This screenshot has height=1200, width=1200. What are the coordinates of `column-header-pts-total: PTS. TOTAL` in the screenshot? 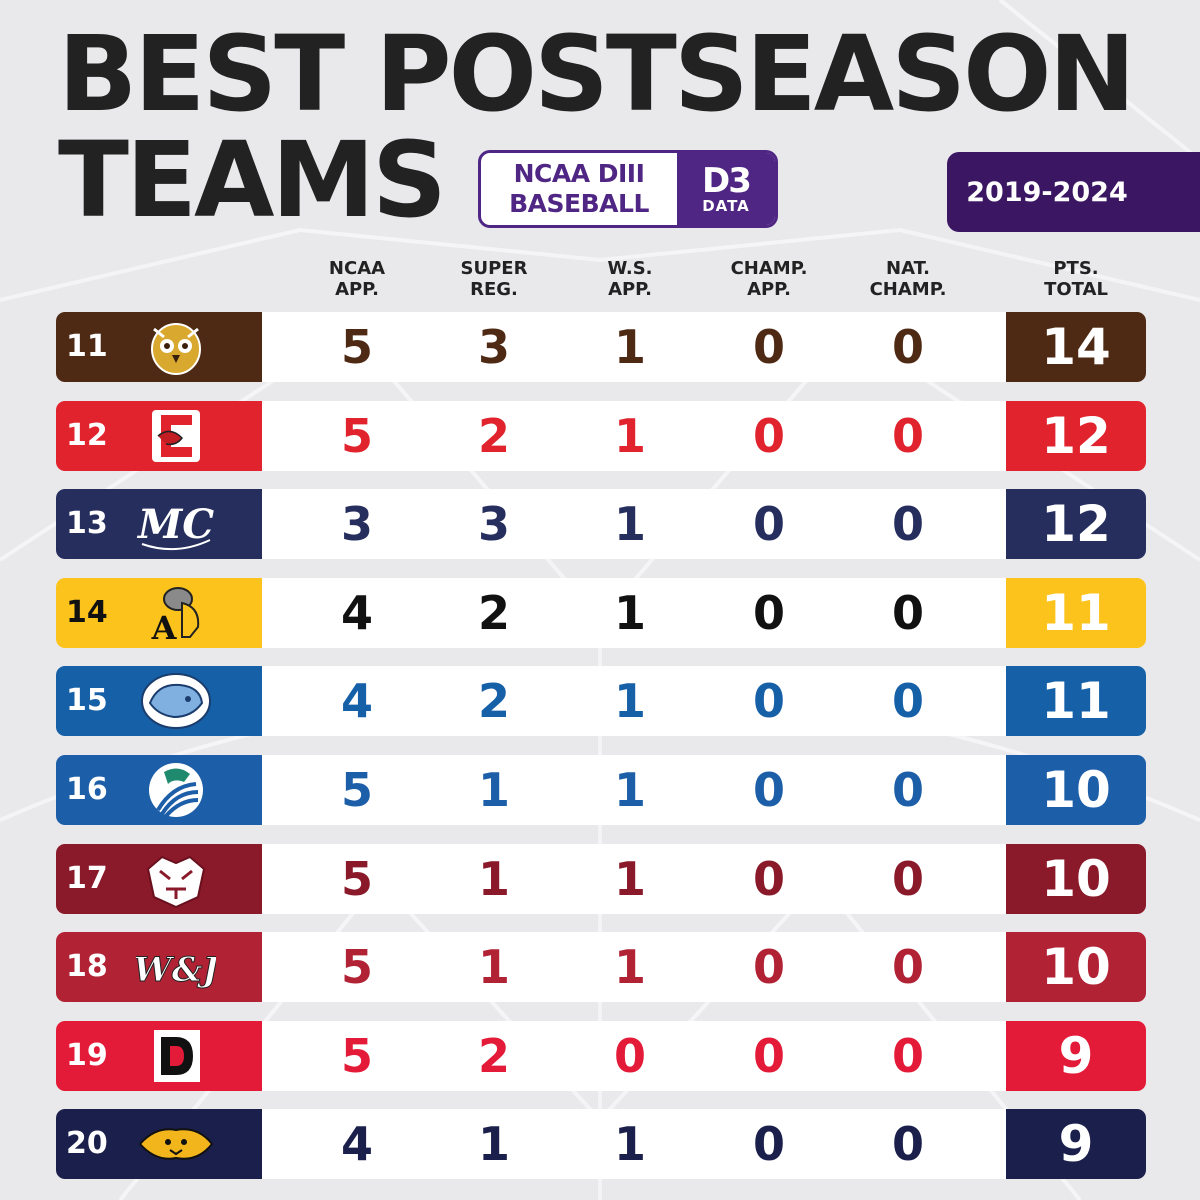 It's located at (1076, 279).